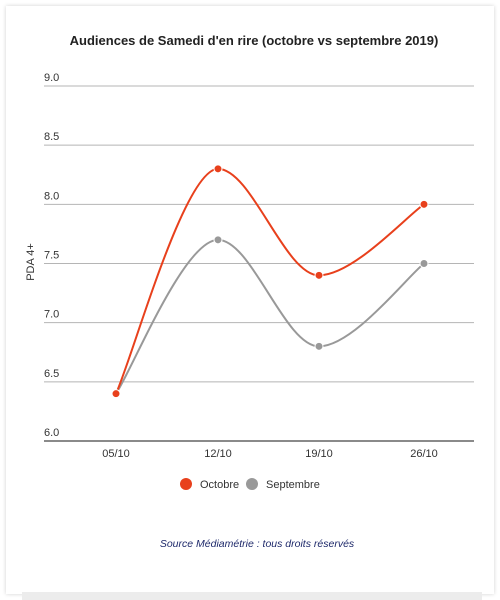  Describe the element at coordinates (293, 485) in the screenshot. I see `legend-label-septembre: Septembre` at that location.